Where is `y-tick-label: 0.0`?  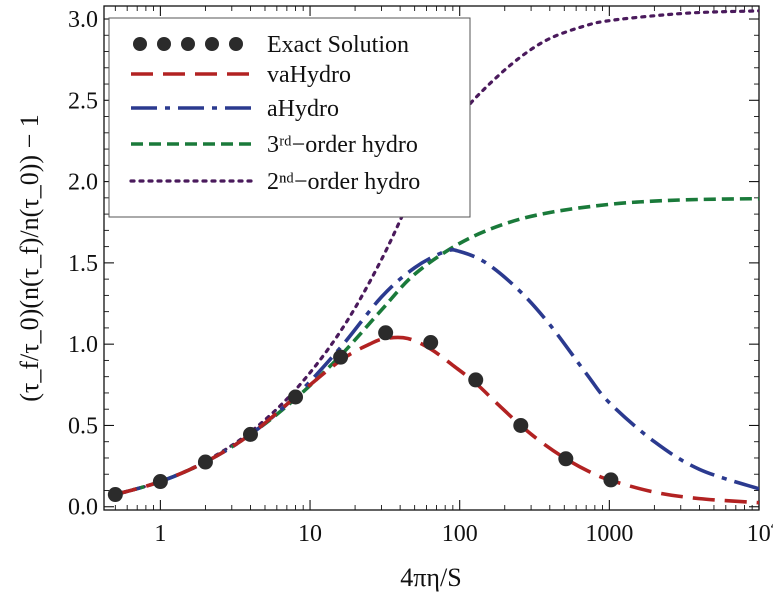
y-tick-label: 0.0 is located at coordinates (83, 508).